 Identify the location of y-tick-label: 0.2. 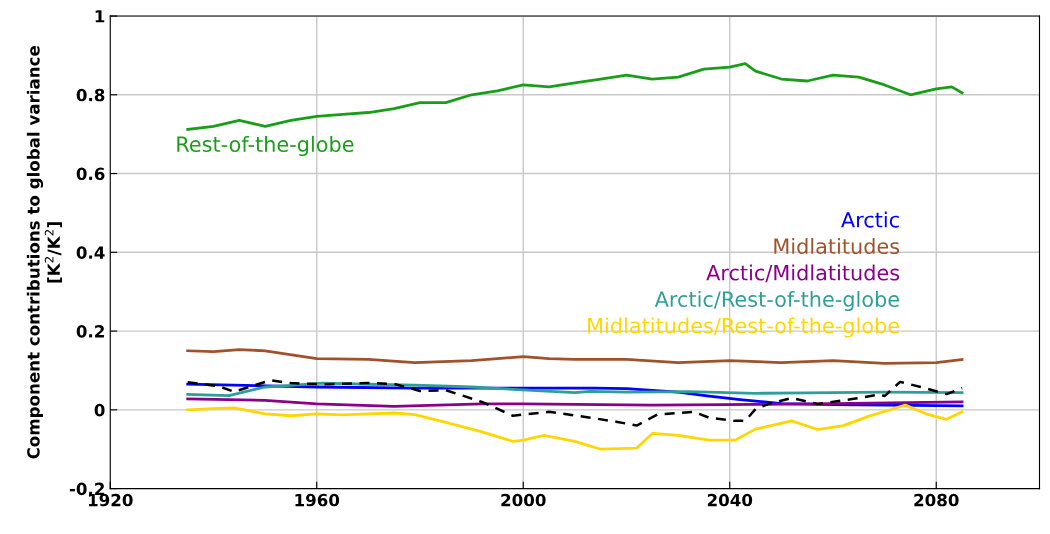
(90, 331).